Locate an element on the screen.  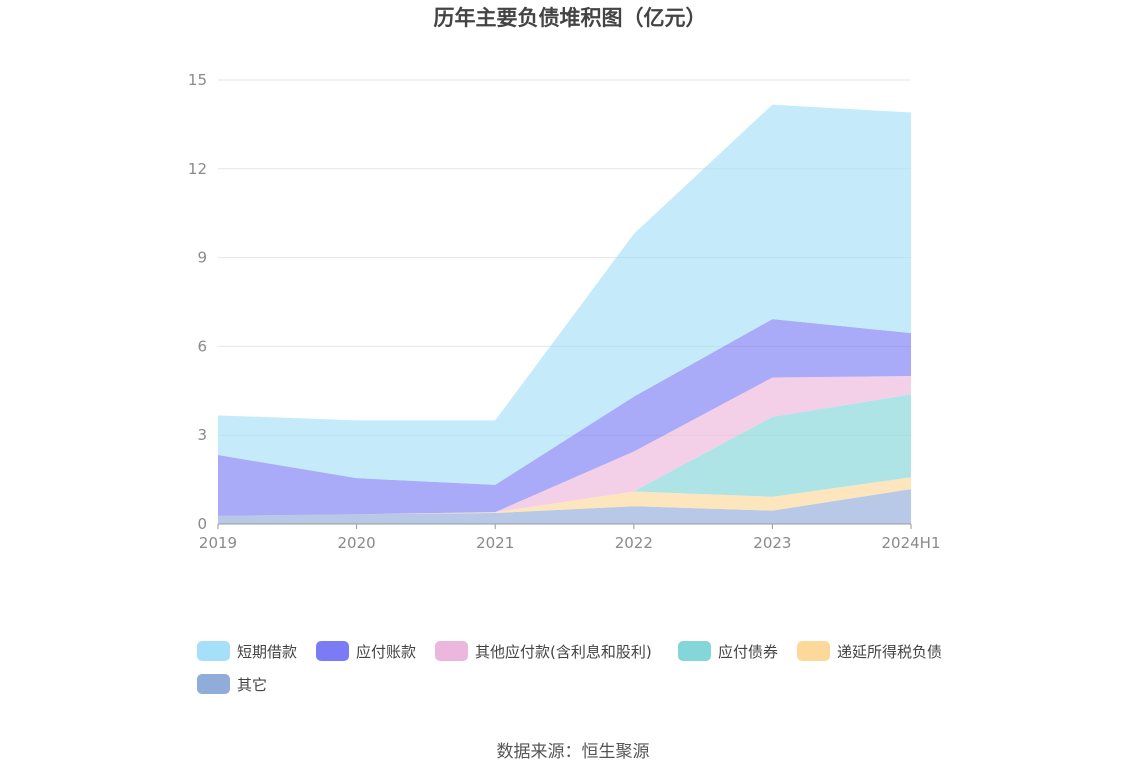
y-tick-label: 3 is located at coordinates (202, 435).